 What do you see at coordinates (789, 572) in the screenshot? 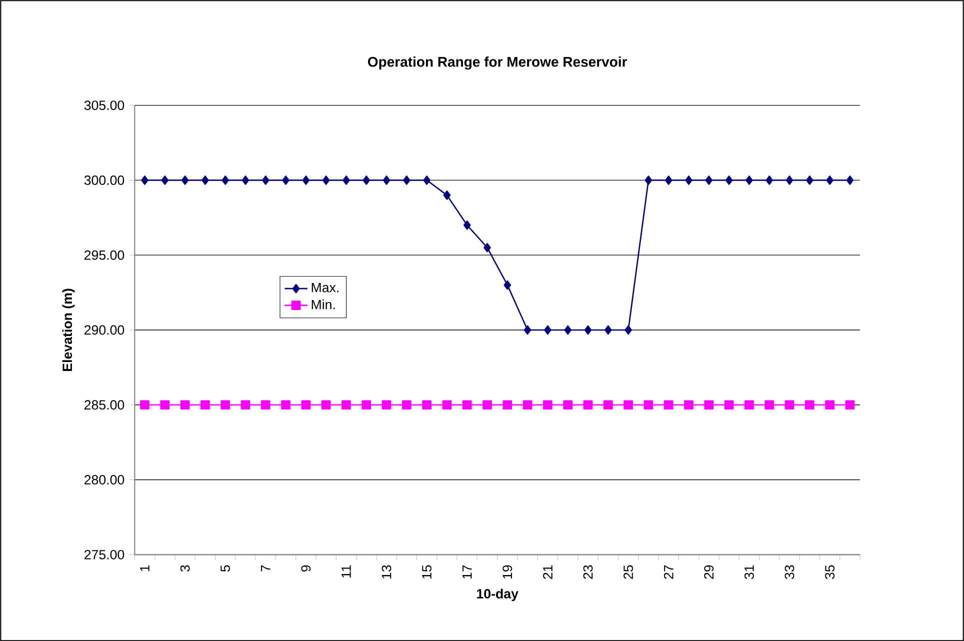
I see `x-tick-label: 33` at bounding box center [789, 572].